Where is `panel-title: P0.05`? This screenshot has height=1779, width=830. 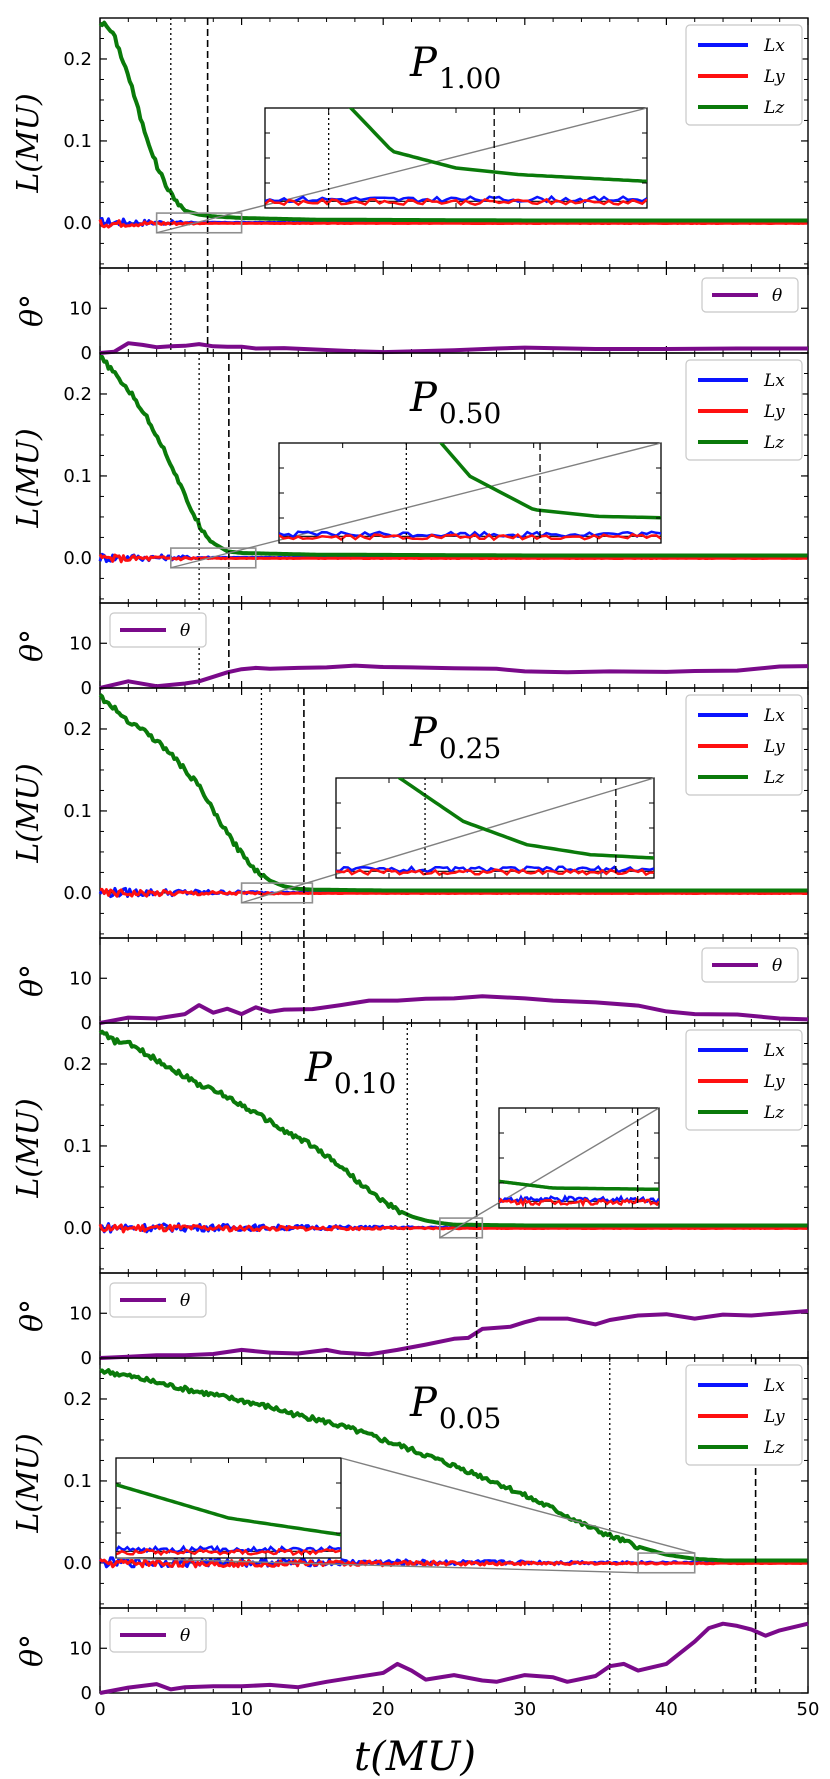 panel-title: P0.05 is located at coordinates (455, 1407).